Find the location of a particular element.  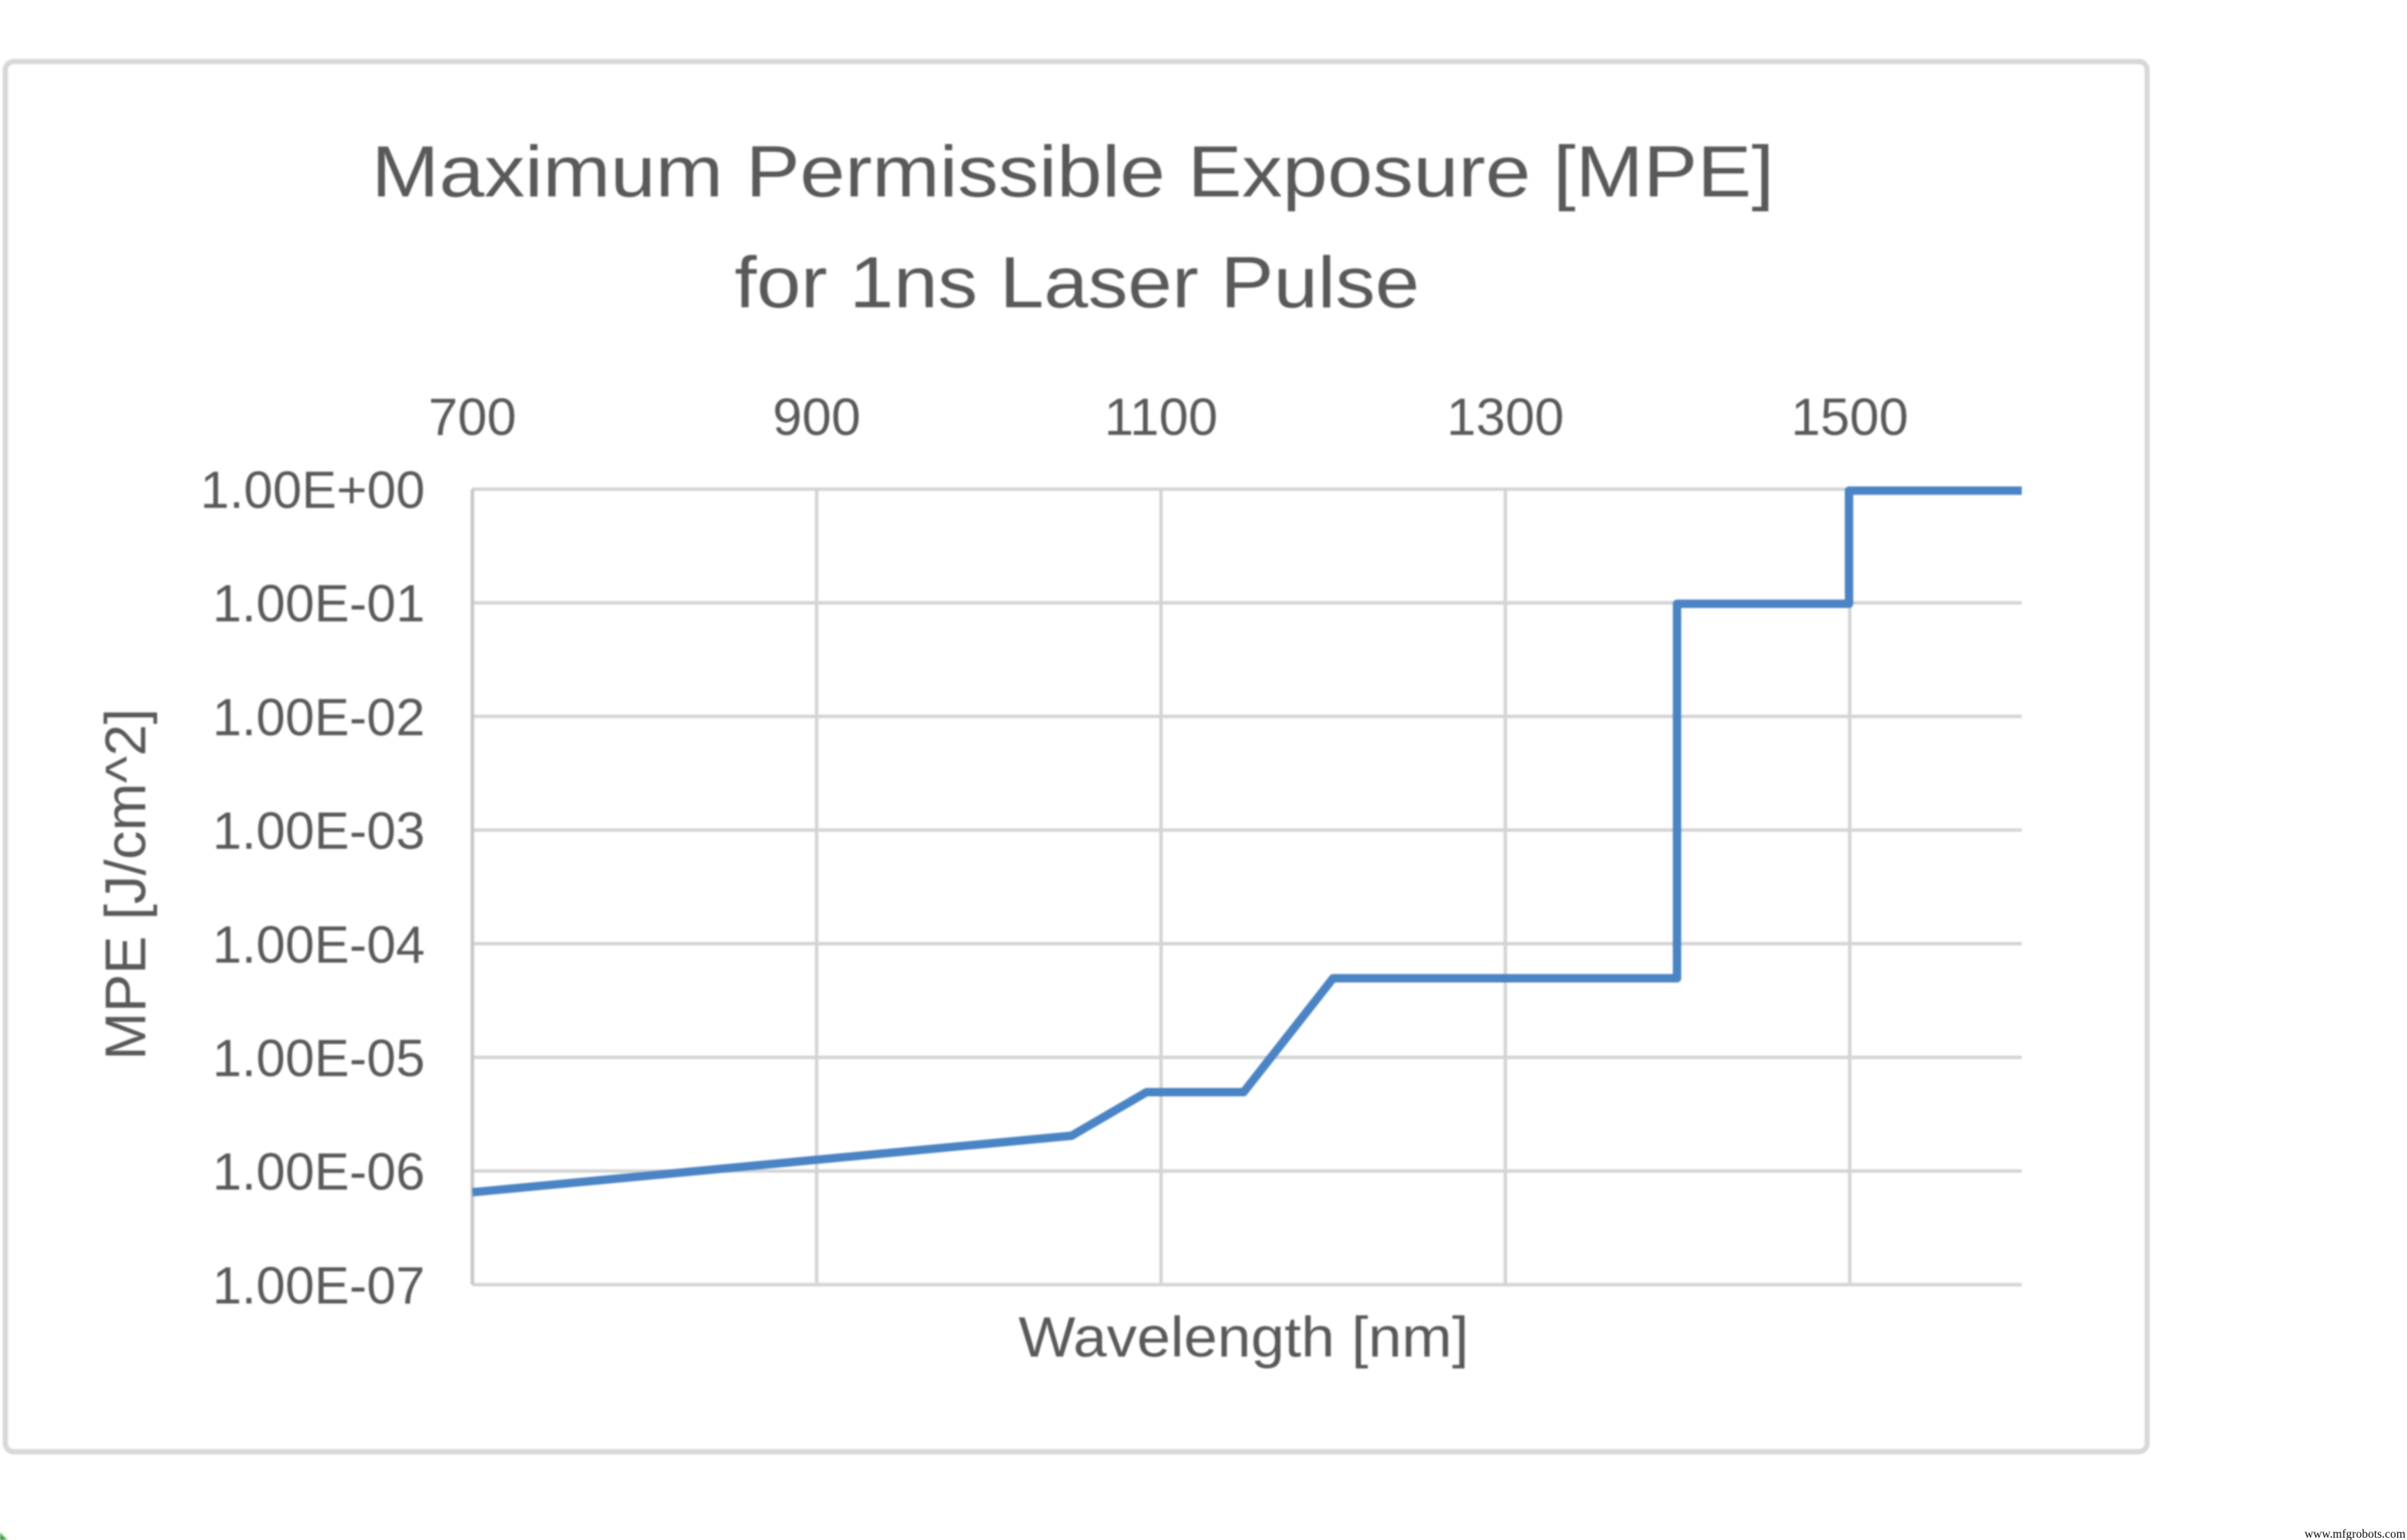

svg-text: MPE [J/cm^2] is located at coordinates (125, 884).